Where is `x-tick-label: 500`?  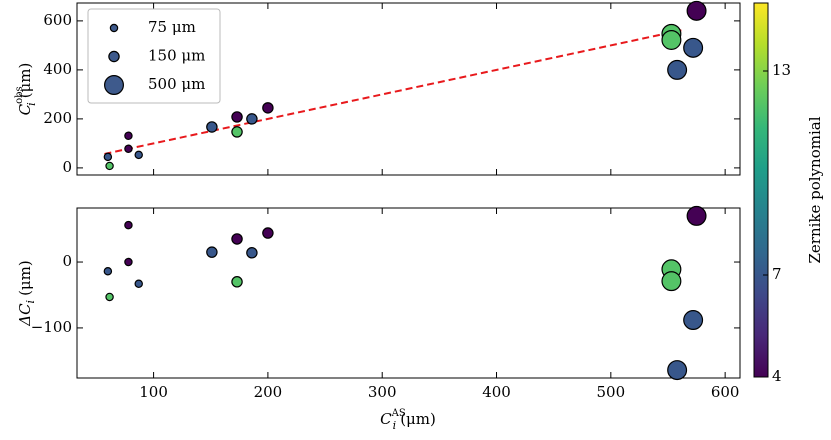
x-tick-label: 500 is located at coordinates (611, 392).